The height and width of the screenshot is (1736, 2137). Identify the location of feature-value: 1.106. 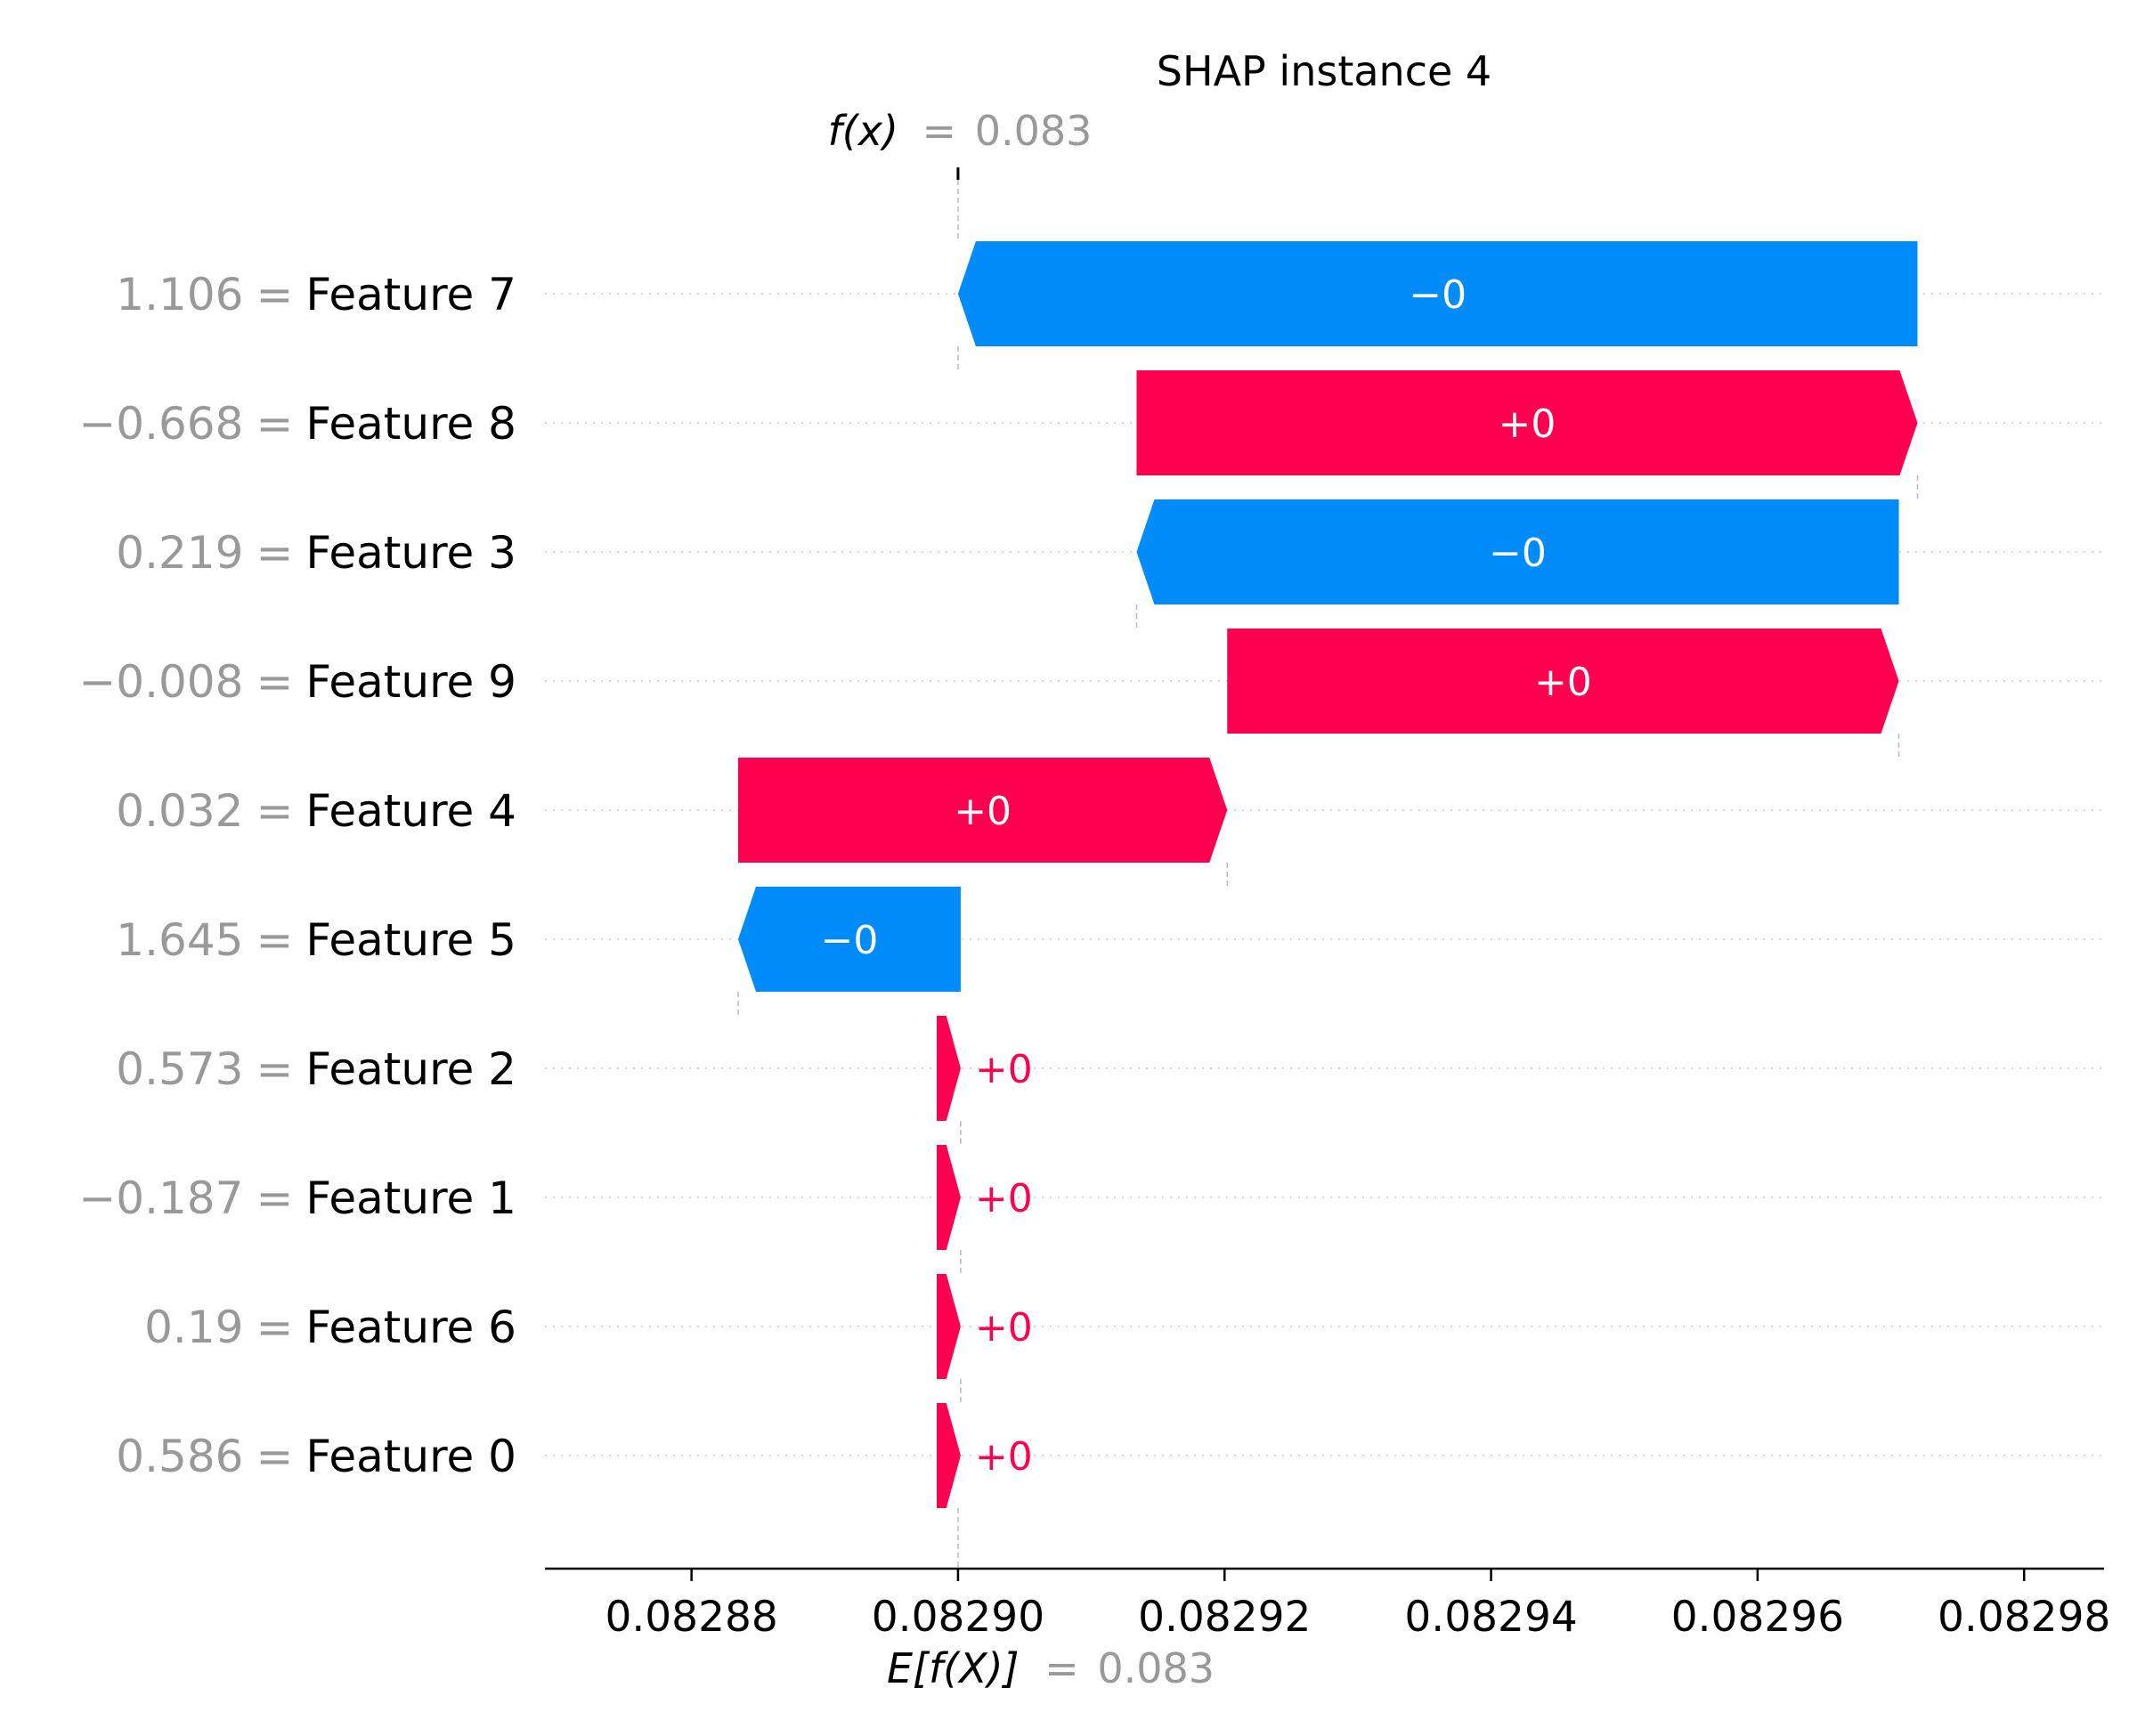
(179, 294).